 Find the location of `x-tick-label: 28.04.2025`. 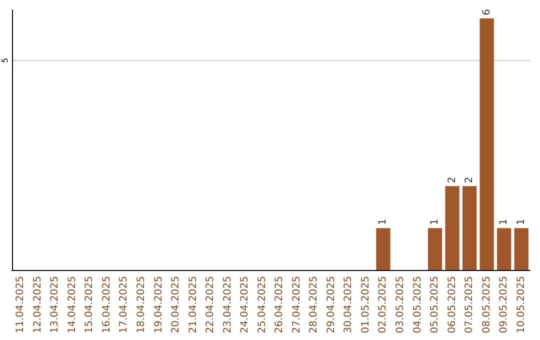

x-tick-label: 28.04.2025 is located at coordinates (314, 305).